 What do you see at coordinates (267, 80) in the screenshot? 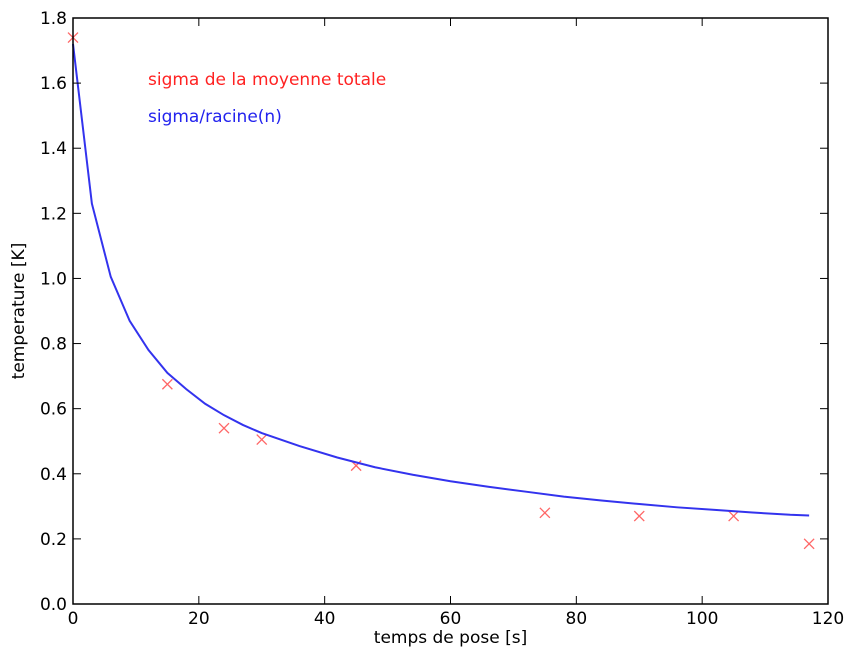
I see `annotation-sigma-moyenne-totale: sigma de la moyenne totale` at bounding box center [267, 80].